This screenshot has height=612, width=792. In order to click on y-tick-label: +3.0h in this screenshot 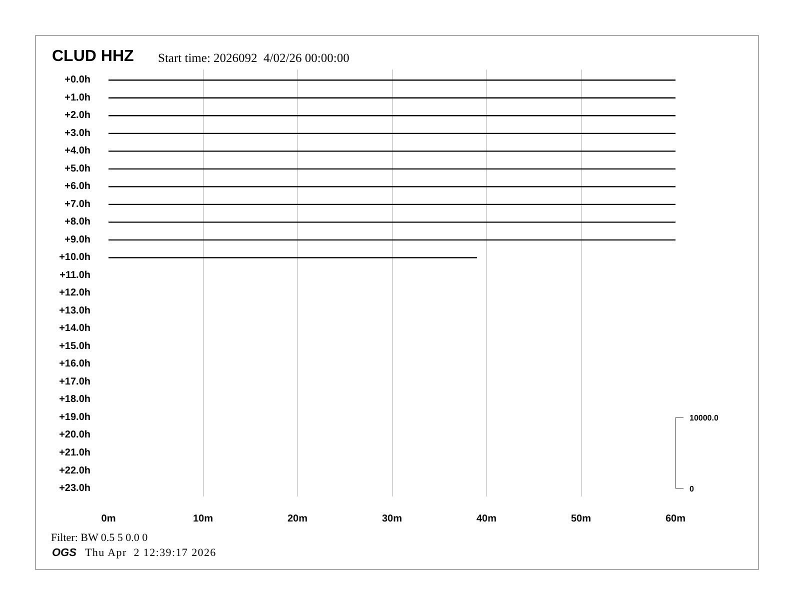, I will do `click(77, 133)`.